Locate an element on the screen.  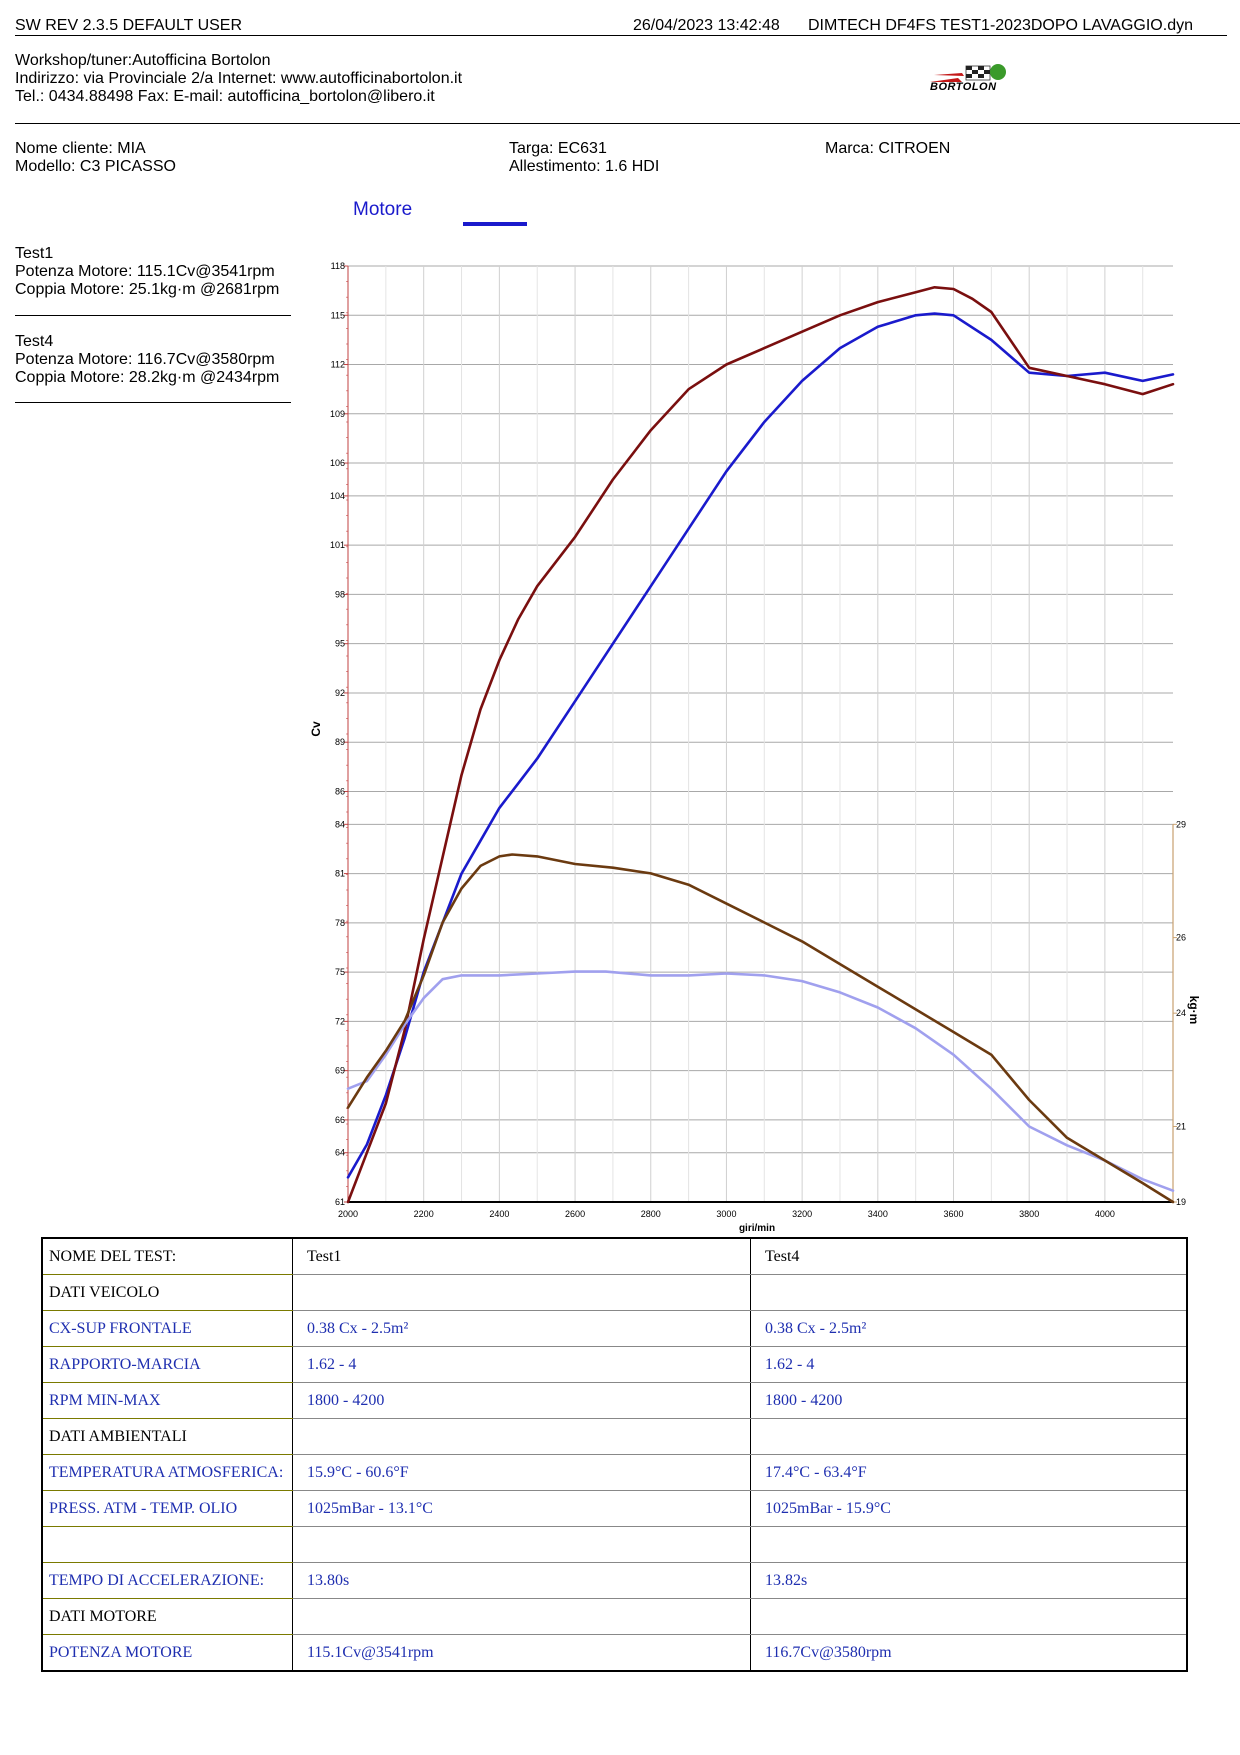
table-cell-test4: 1025mBar - 15.9°C is located at coordinates (968, 1508).